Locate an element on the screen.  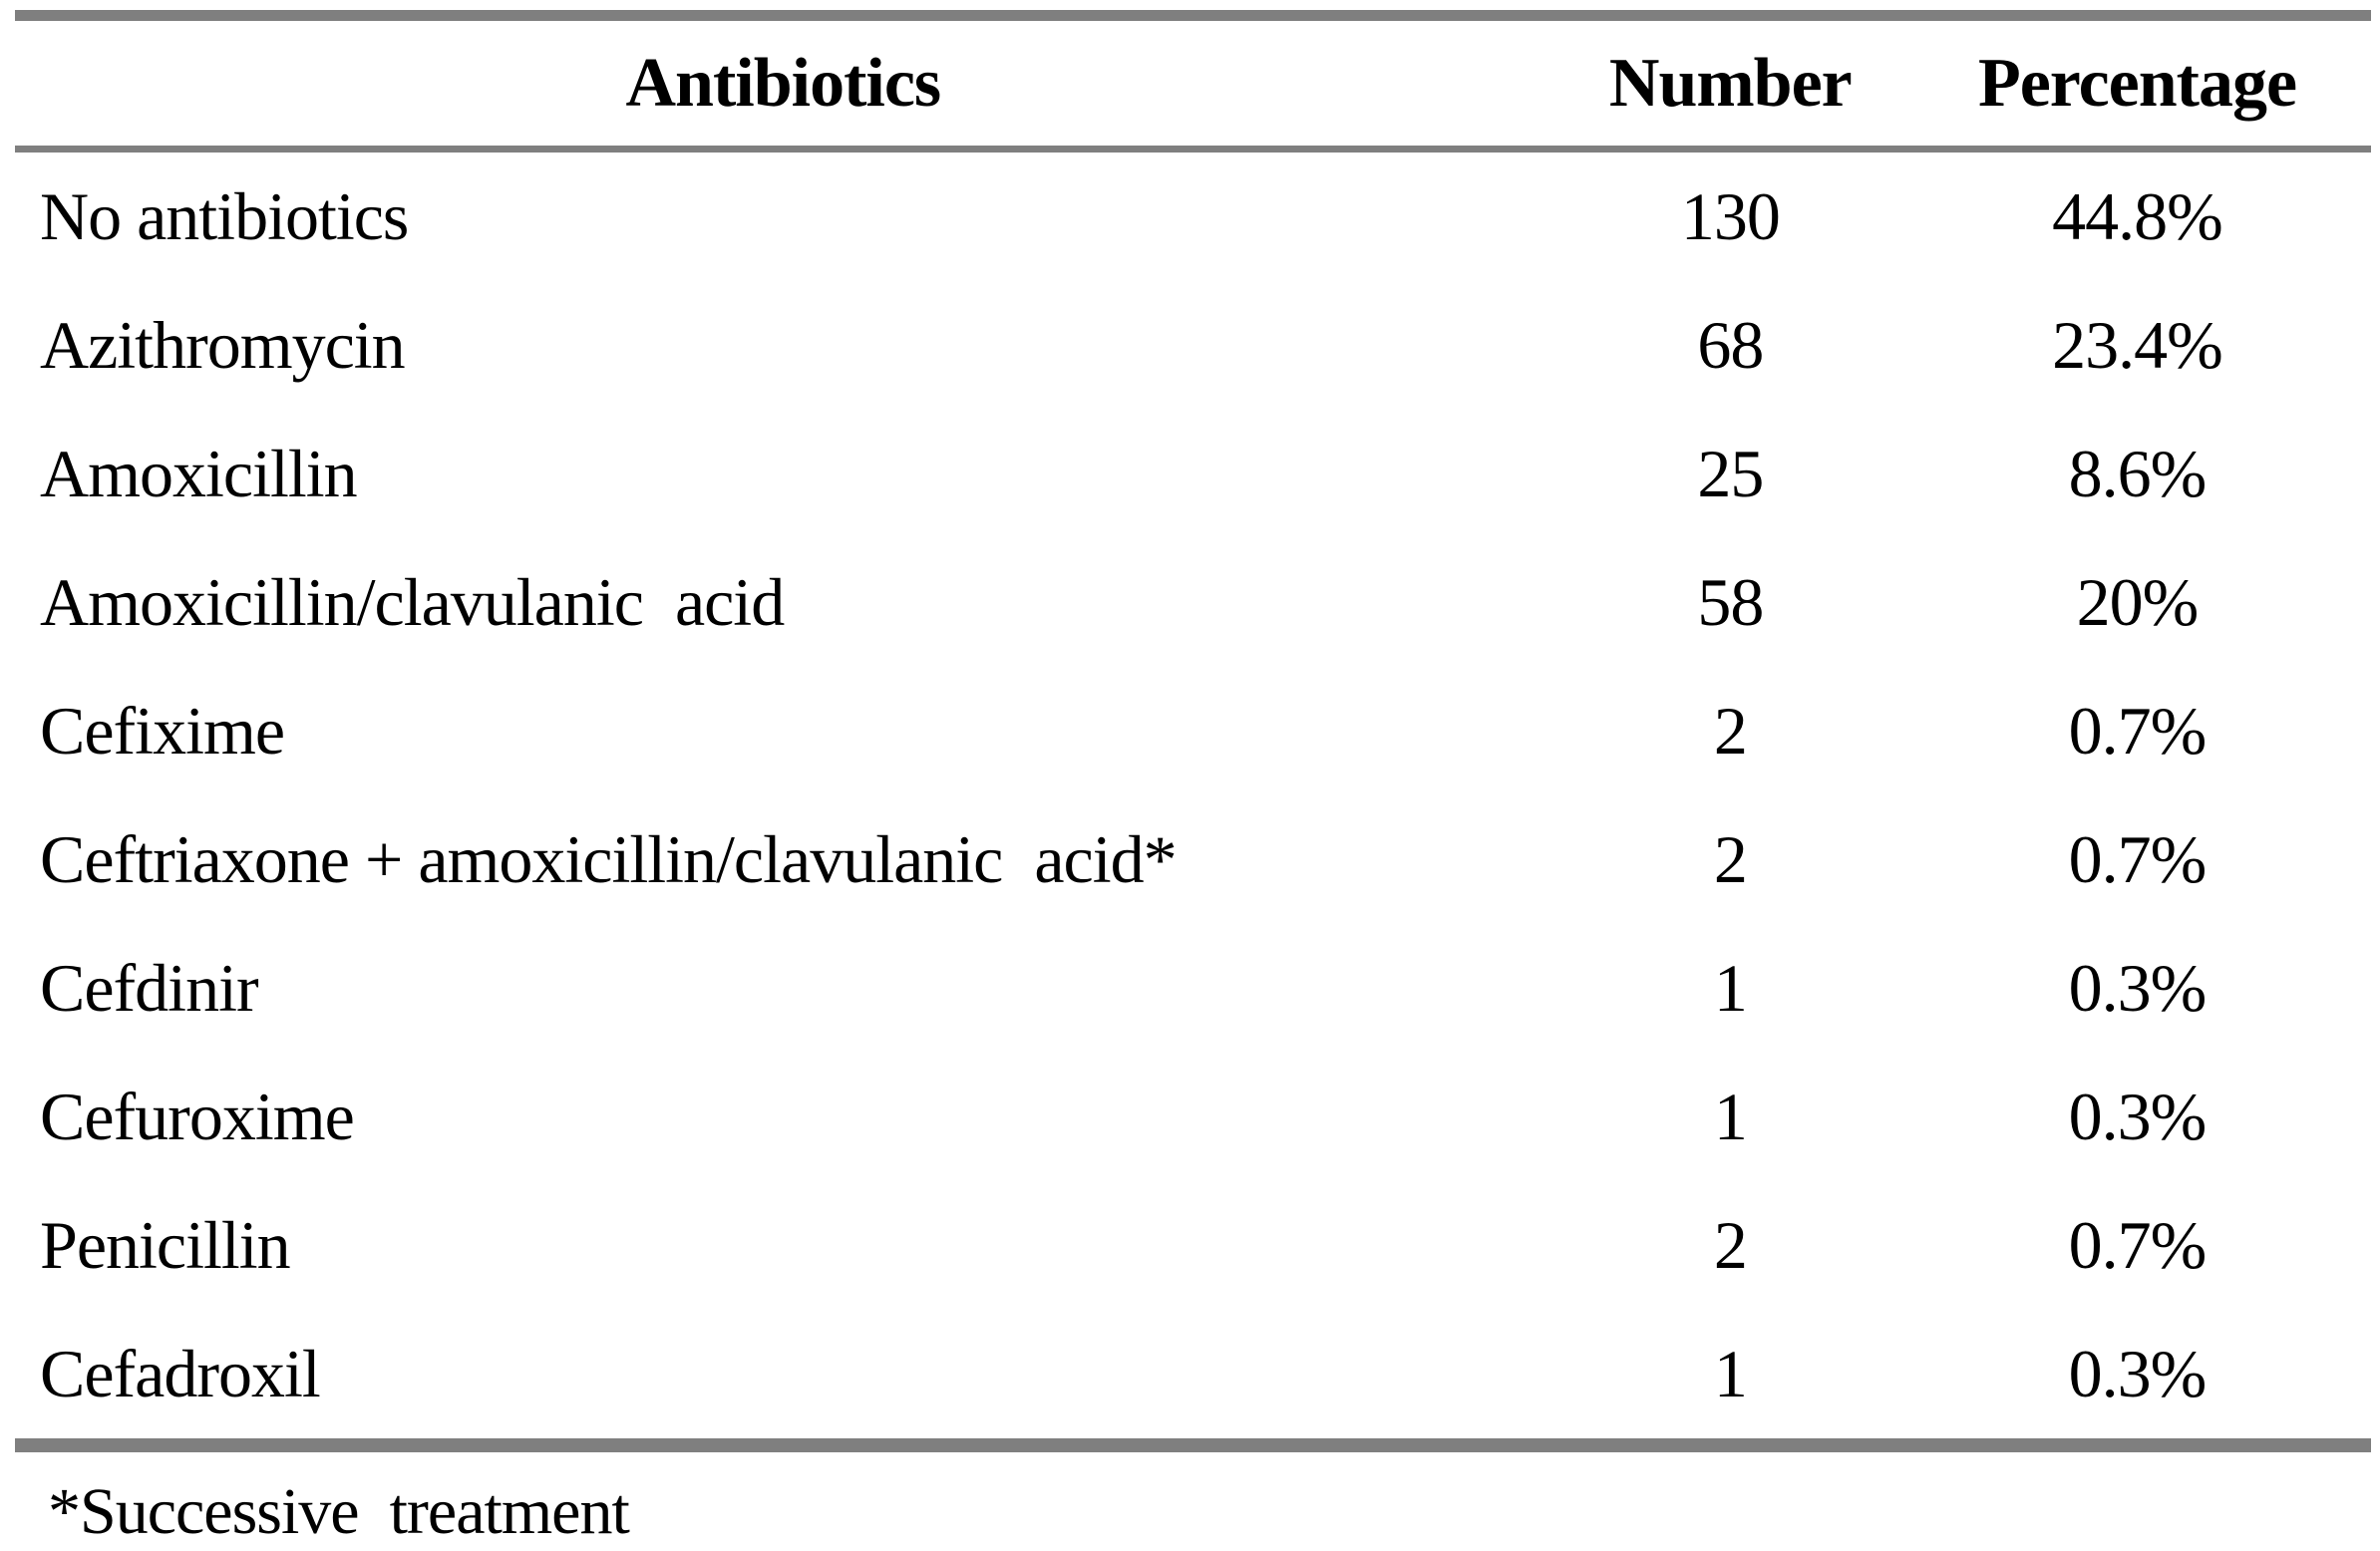
antibiotic-number: 130 is located at coordinates (1730, 216).